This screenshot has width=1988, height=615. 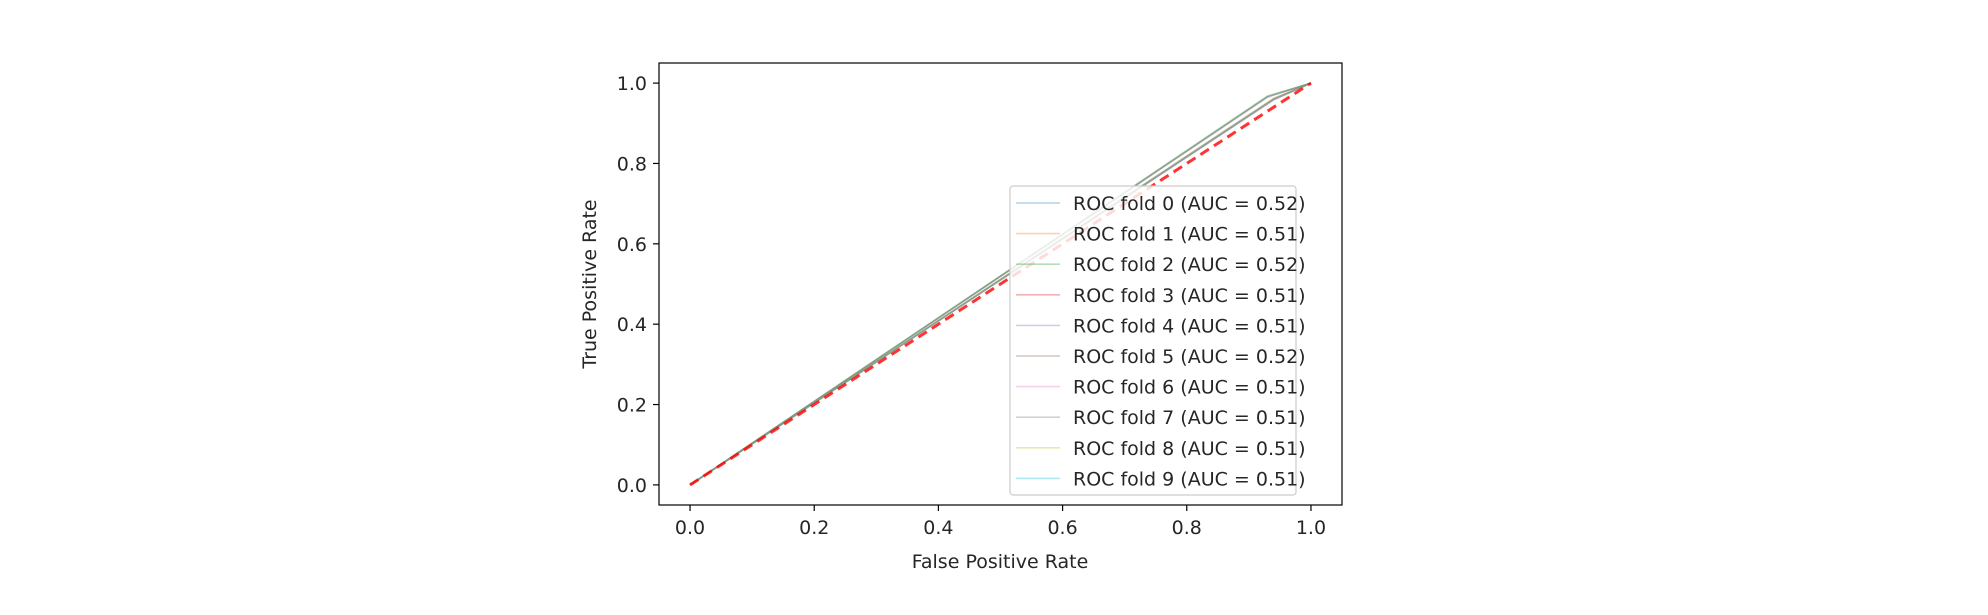 I want to click on legend-label-fold-6: ROC fold 6 (AUC = 0.51), so click(x=1189, y=388).